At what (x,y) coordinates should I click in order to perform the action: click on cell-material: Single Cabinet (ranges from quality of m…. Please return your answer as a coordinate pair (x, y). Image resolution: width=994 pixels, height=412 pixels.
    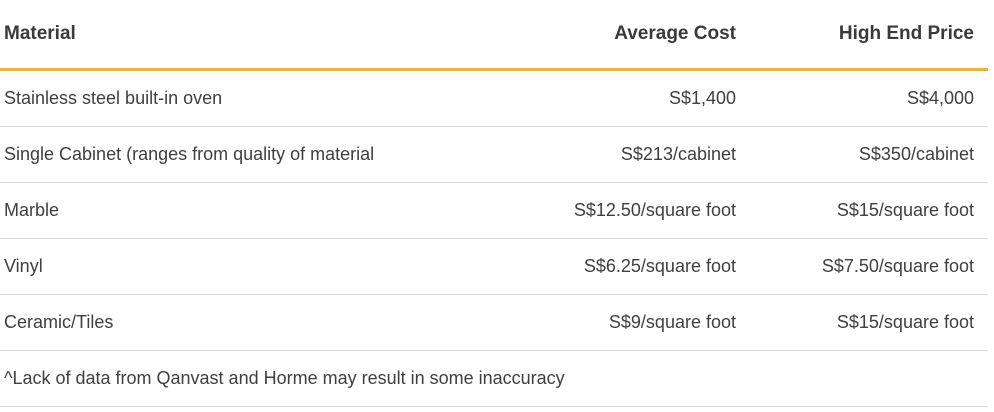
    Looking at the image, I should click on (260, 154).